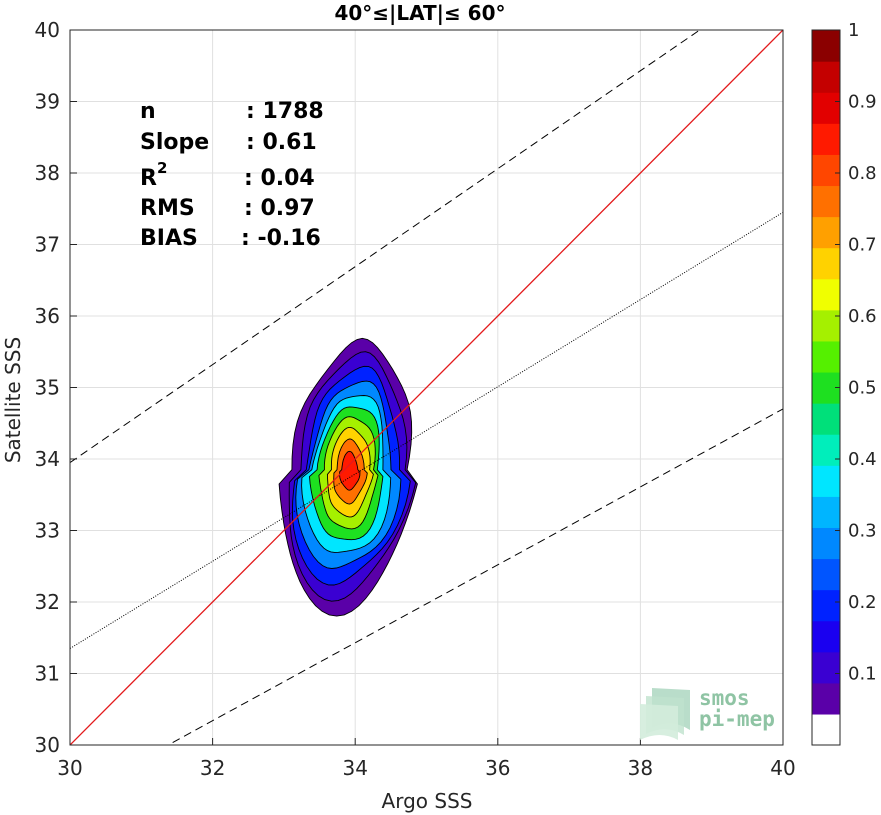 Image resolution: width=881 pixels, height=815 pixels. What do you see at coordinates (862, 102) in the screenshot?
I see `colorbar-tick-label: 0.9` at bounding box center [862, 102].